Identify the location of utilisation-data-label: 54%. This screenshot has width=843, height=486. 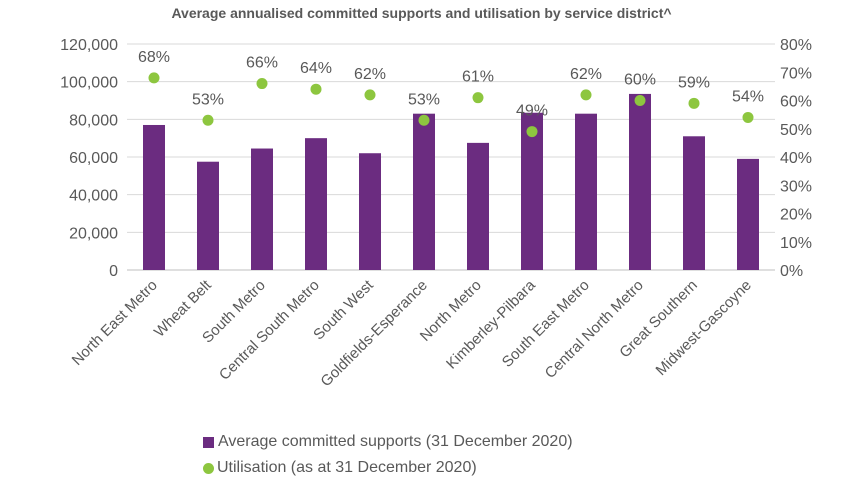
(748, 96).